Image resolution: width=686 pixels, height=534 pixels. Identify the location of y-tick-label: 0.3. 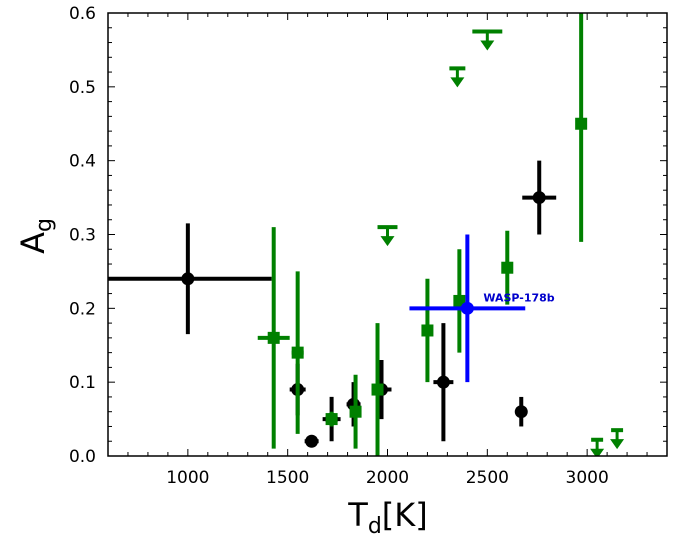
(82, 236).